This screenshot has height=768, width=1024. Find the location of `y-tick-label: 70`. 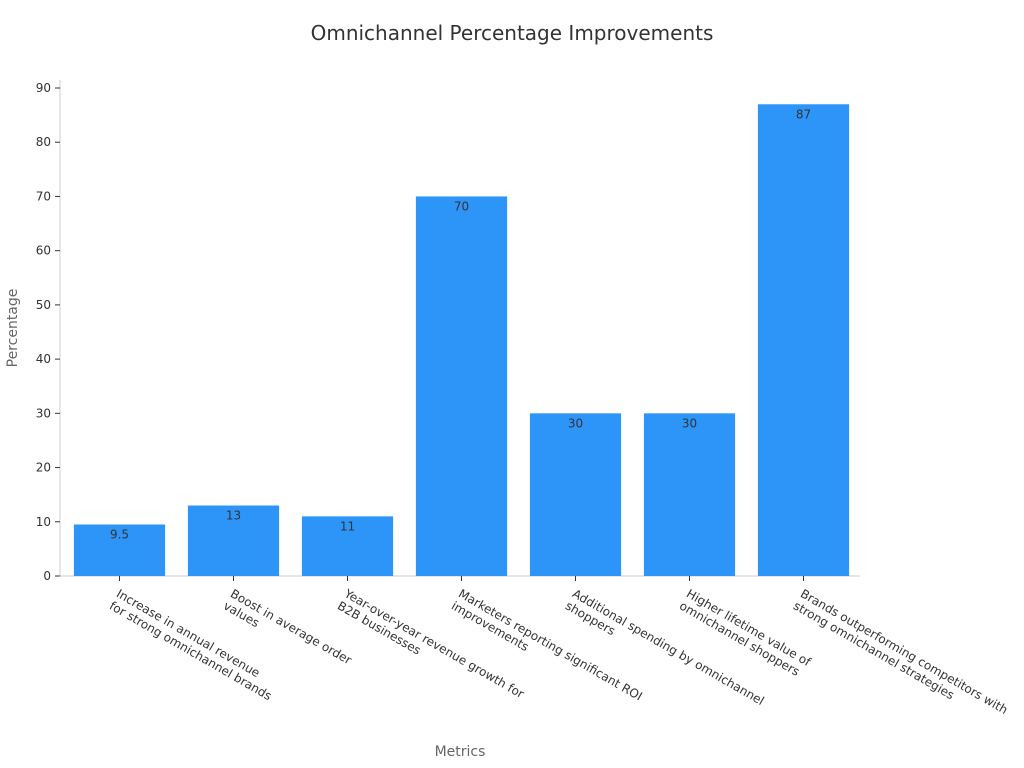

y-tick-label: 70 is located at coordinates (43, 196).